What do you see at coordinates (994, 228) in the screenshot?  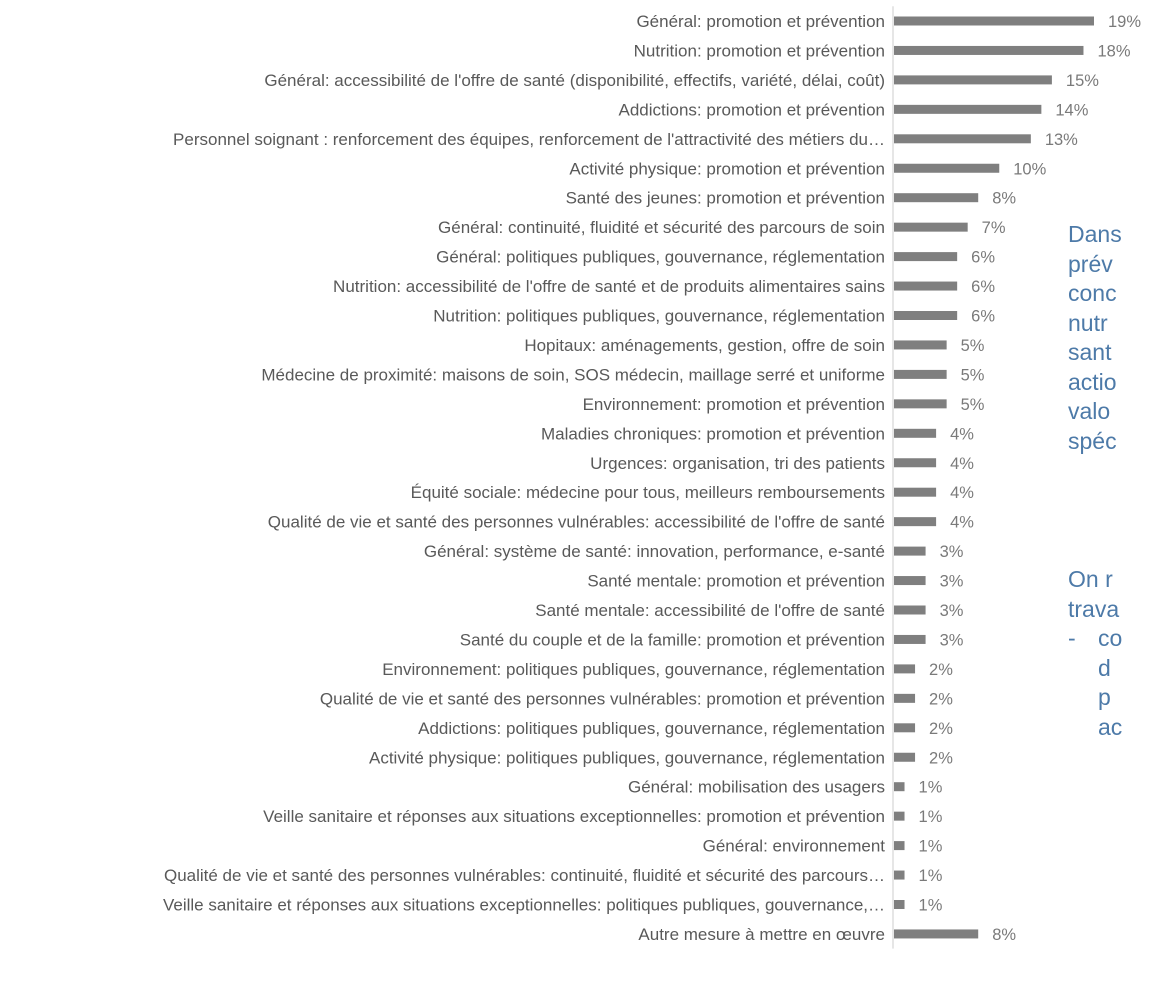 I see `data-label: 7%` at bounding box center [994, 228].